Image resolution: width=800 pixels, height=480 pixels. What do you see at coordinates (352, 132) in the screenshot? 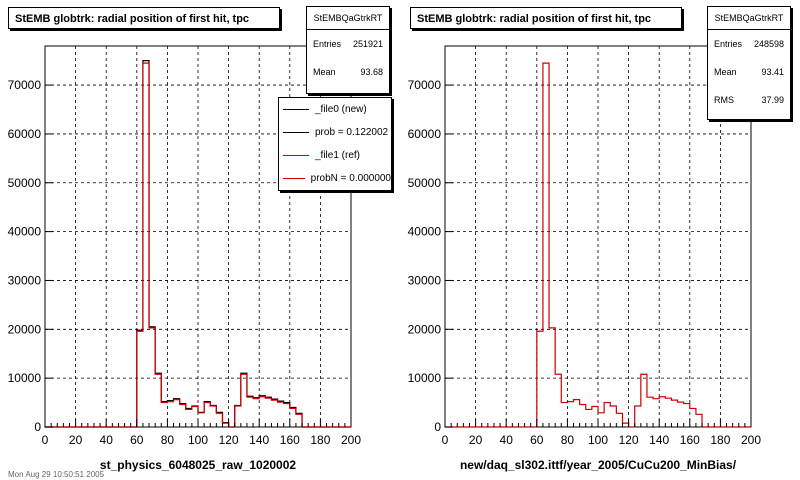
I see `legend-label-prob: prob = 0.122002` at bounding box center [352, 132].